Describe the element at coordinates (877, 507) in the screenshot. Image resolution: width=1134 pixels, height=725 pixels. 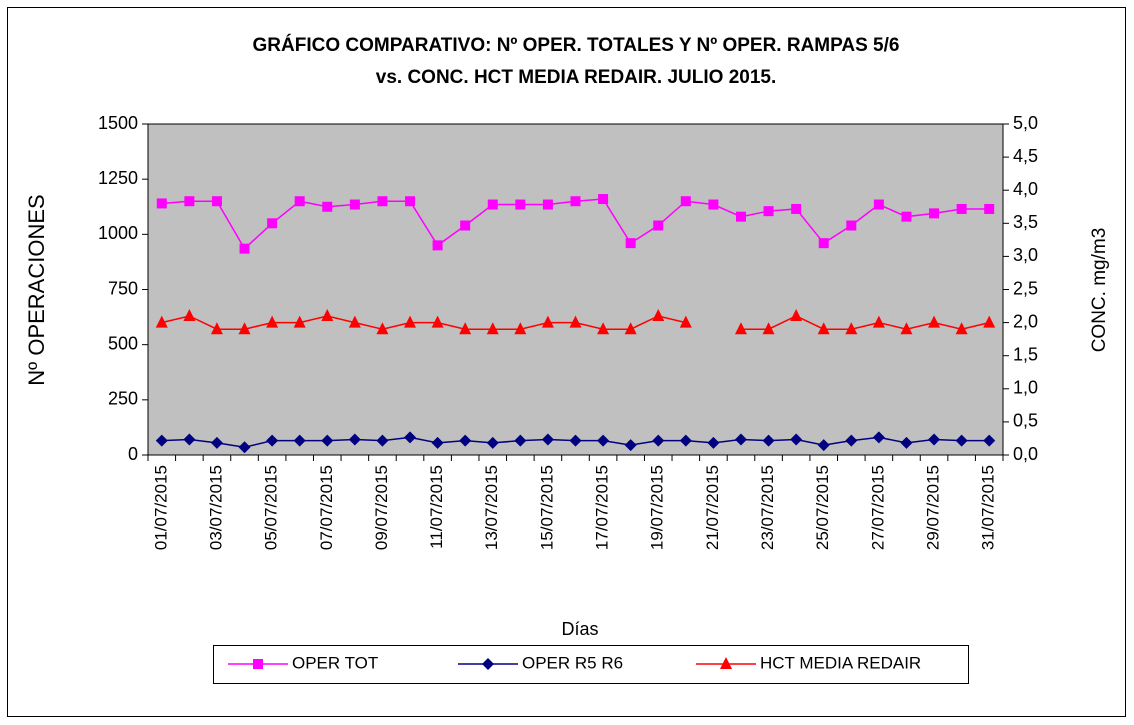
I see `x-tick-label: 27/07/2015` at that location.